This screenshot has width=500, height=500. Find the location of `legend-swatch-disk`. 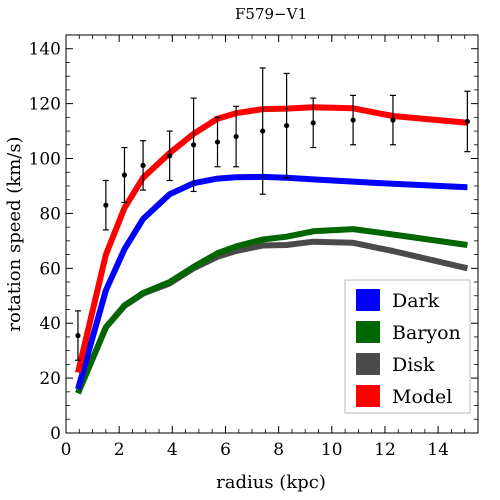

legend-swatch-disk is located at coordinates (368, 364).